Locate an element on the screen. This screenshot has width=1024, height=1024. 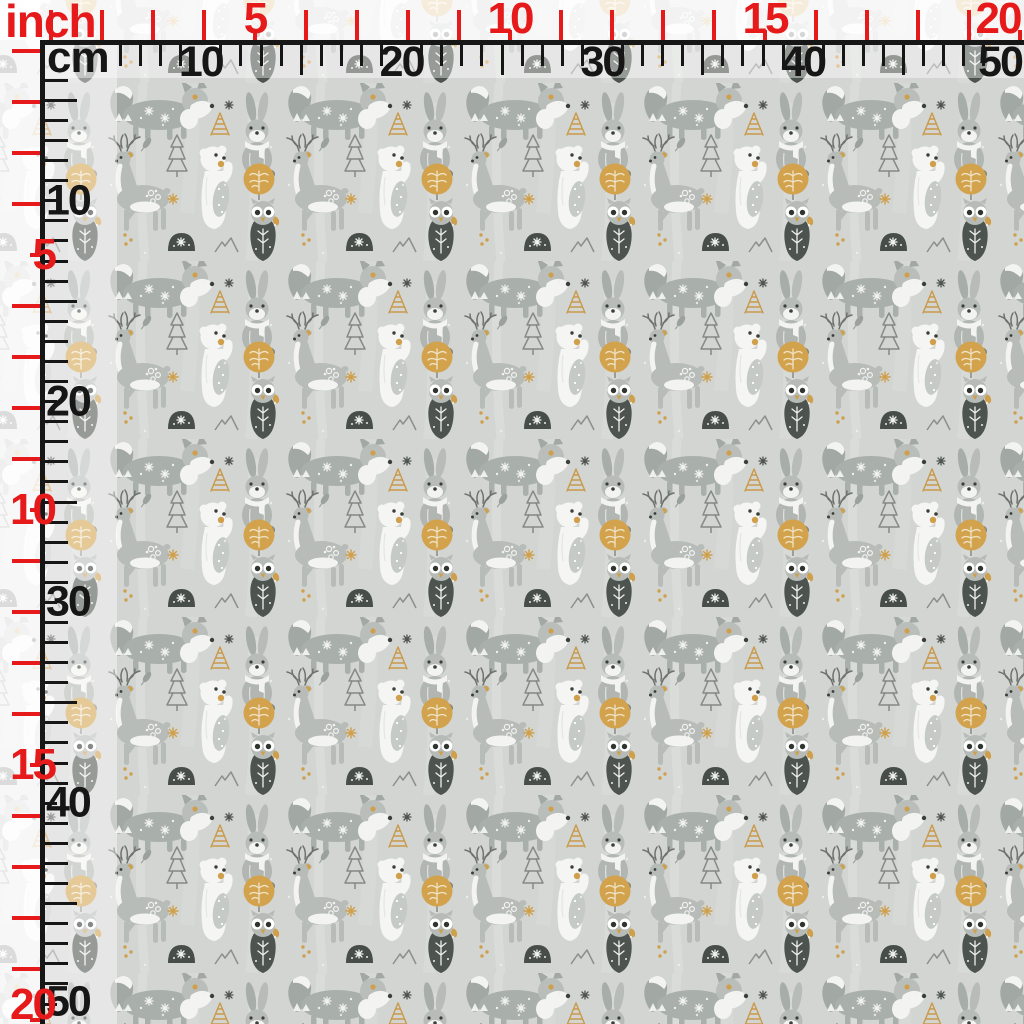
cm-ruler-line-horizontal is located at coordinates (532, 42).